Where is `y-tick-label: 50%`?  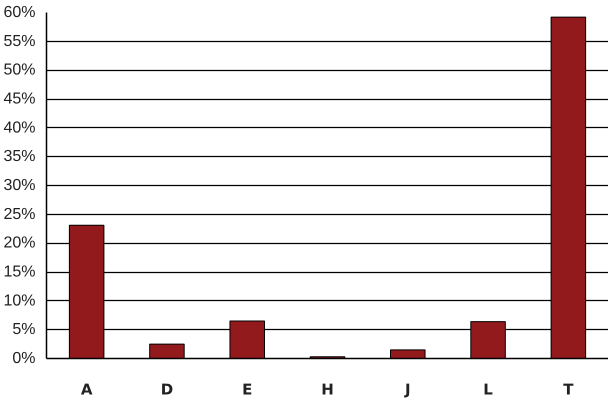 y-tick-label: 50% is located at coordinates (19, 70).